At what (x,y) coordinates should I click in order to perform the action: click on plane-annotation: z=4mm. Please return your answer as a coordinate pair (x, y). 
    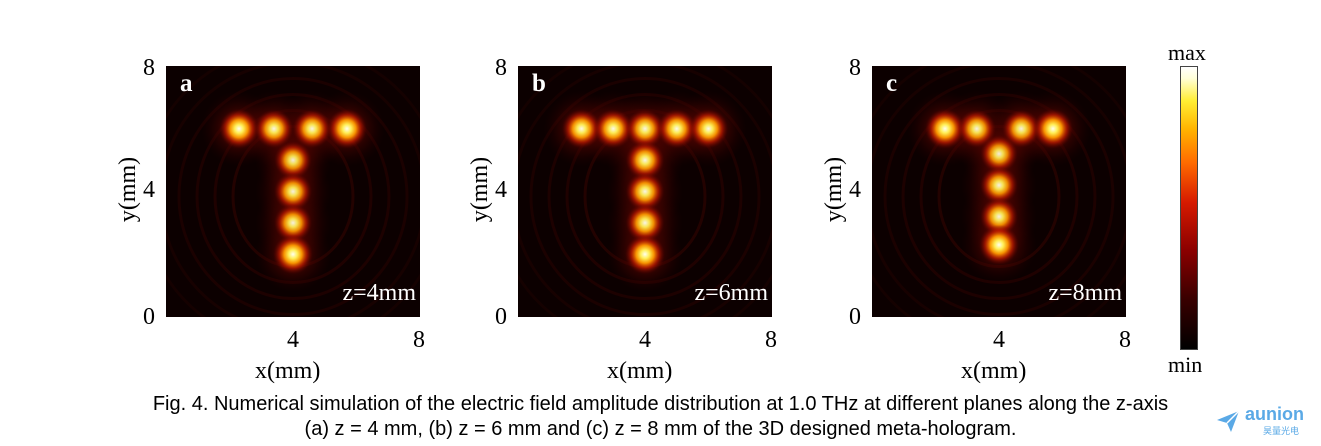
    Looking at the image, I should click on (379, 293).